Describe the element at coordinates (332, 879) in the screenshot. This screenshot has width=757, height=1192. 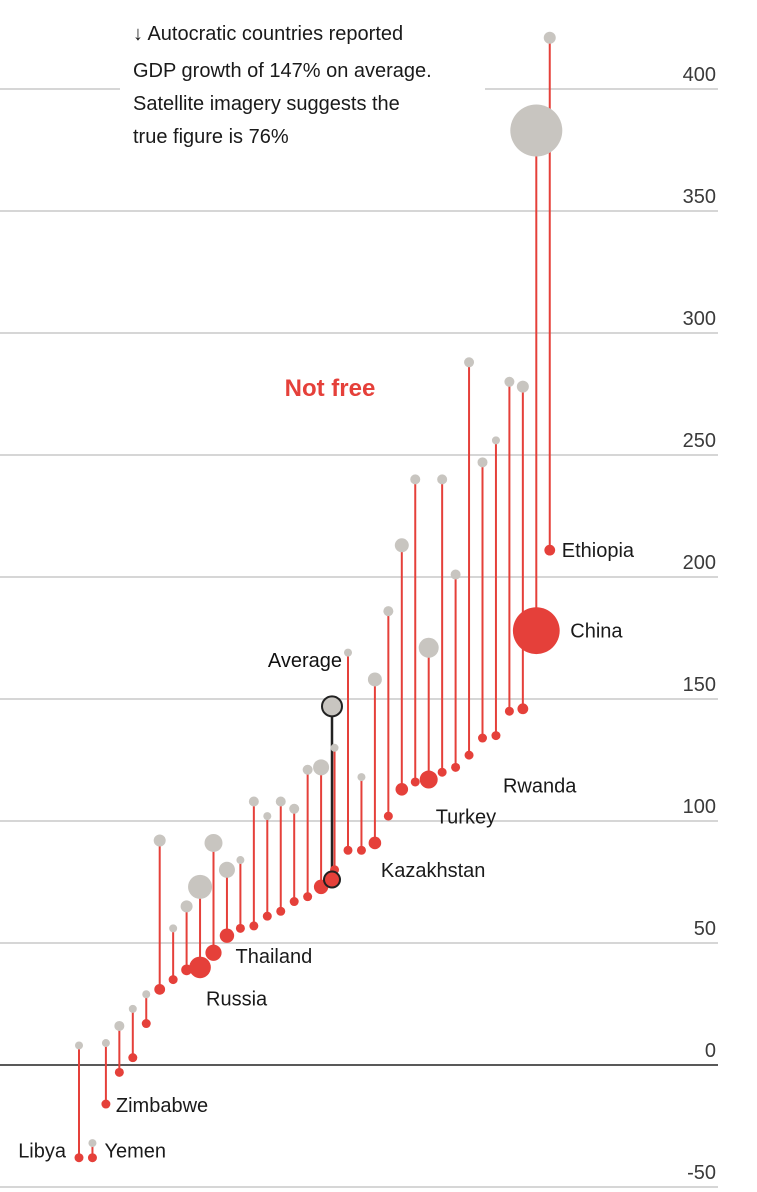
I see `average-satellite-point` at that location.